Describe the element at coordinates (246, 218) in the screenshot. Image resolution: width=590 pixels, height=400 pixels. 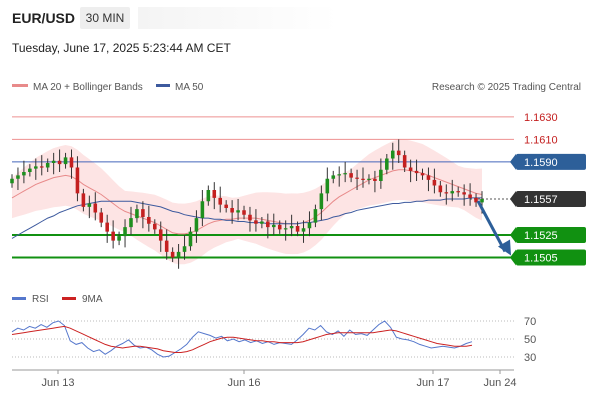
I see `ma50-line` at that location.